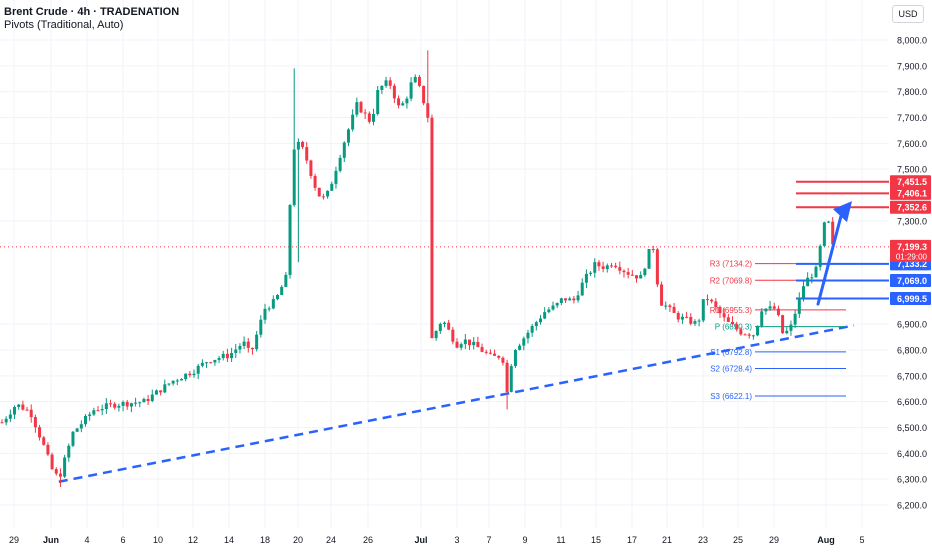 This screenshot has width=932, height=555. What do you see at coordinates (912, 92) in the screenshot?
I see `price-tick-label: 7,800.0` at bounding box center [912, 92].